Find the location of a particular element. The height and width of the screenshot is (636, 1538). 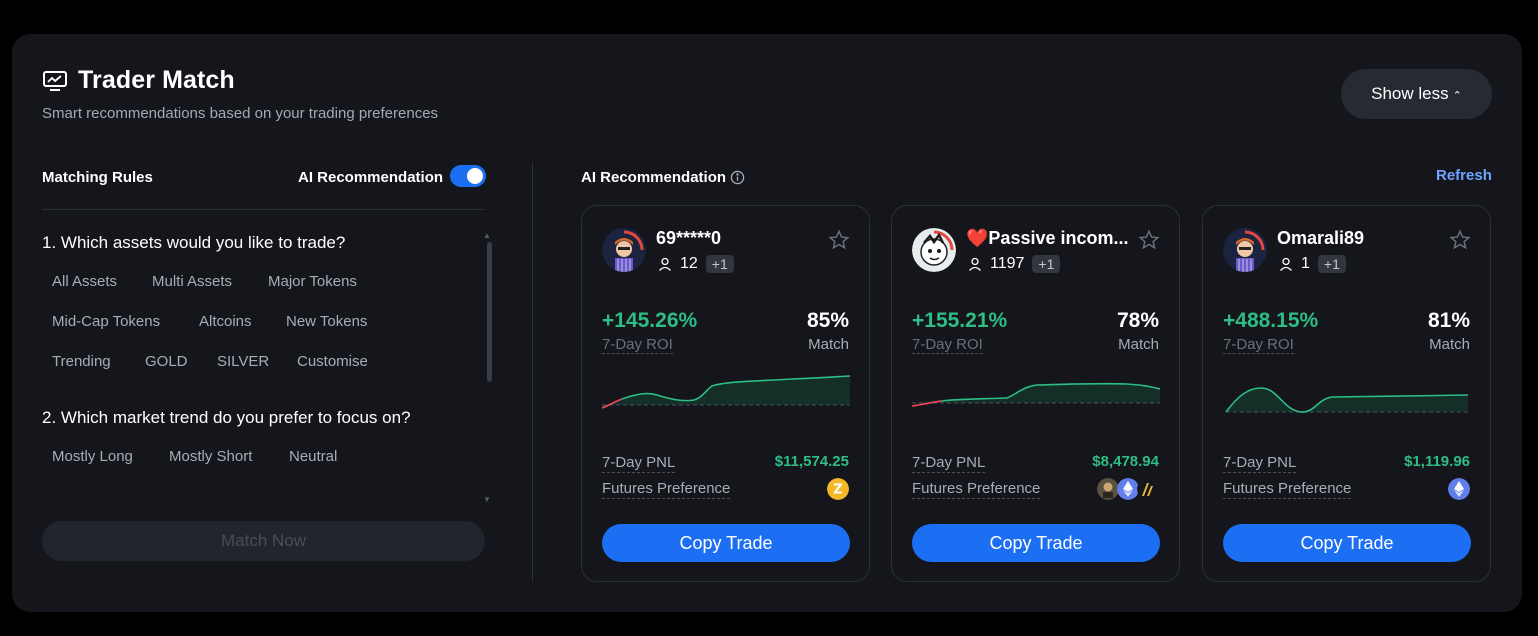

match-percentage: 85% is located at coordinates (827, 320).